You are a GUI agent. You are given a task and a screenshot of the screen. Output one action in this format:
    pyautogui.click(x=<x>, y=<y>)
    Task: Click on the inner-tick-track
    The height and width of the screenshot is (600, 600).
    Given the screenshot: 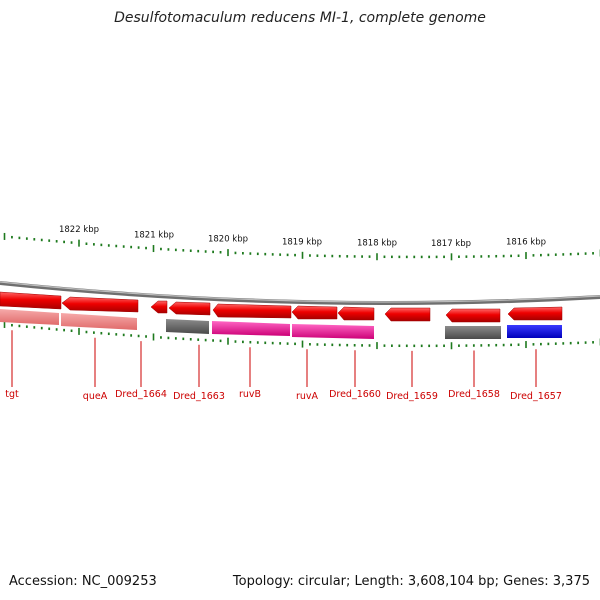 What is the action you would take?
    pyautogui.click(x=301, y=335)
    